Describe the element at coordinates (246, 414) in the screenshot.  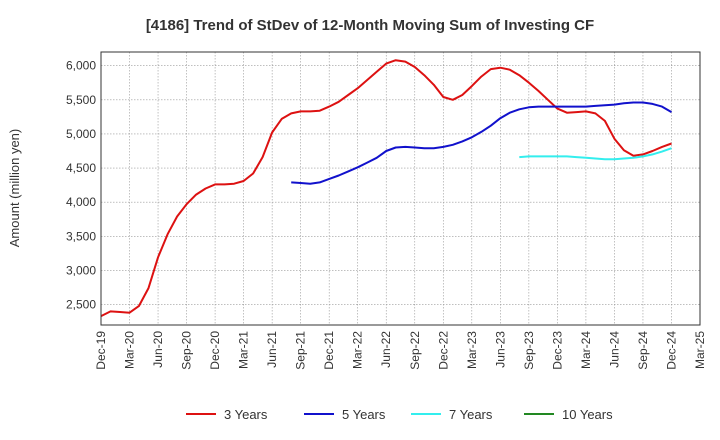
I see `legend-label: 3 Years` at that location.